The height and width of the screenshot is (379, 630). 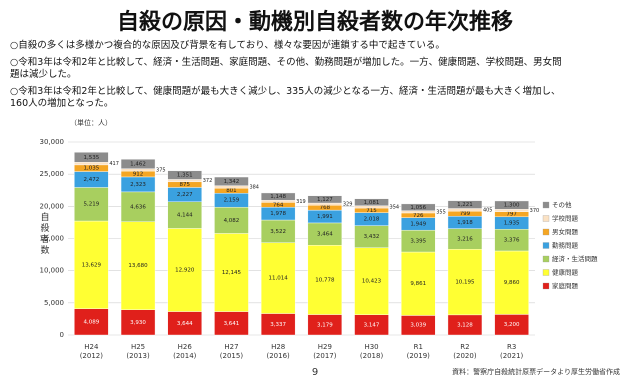 I want to click on value-label: 1,081, so click(x=372, y=203).